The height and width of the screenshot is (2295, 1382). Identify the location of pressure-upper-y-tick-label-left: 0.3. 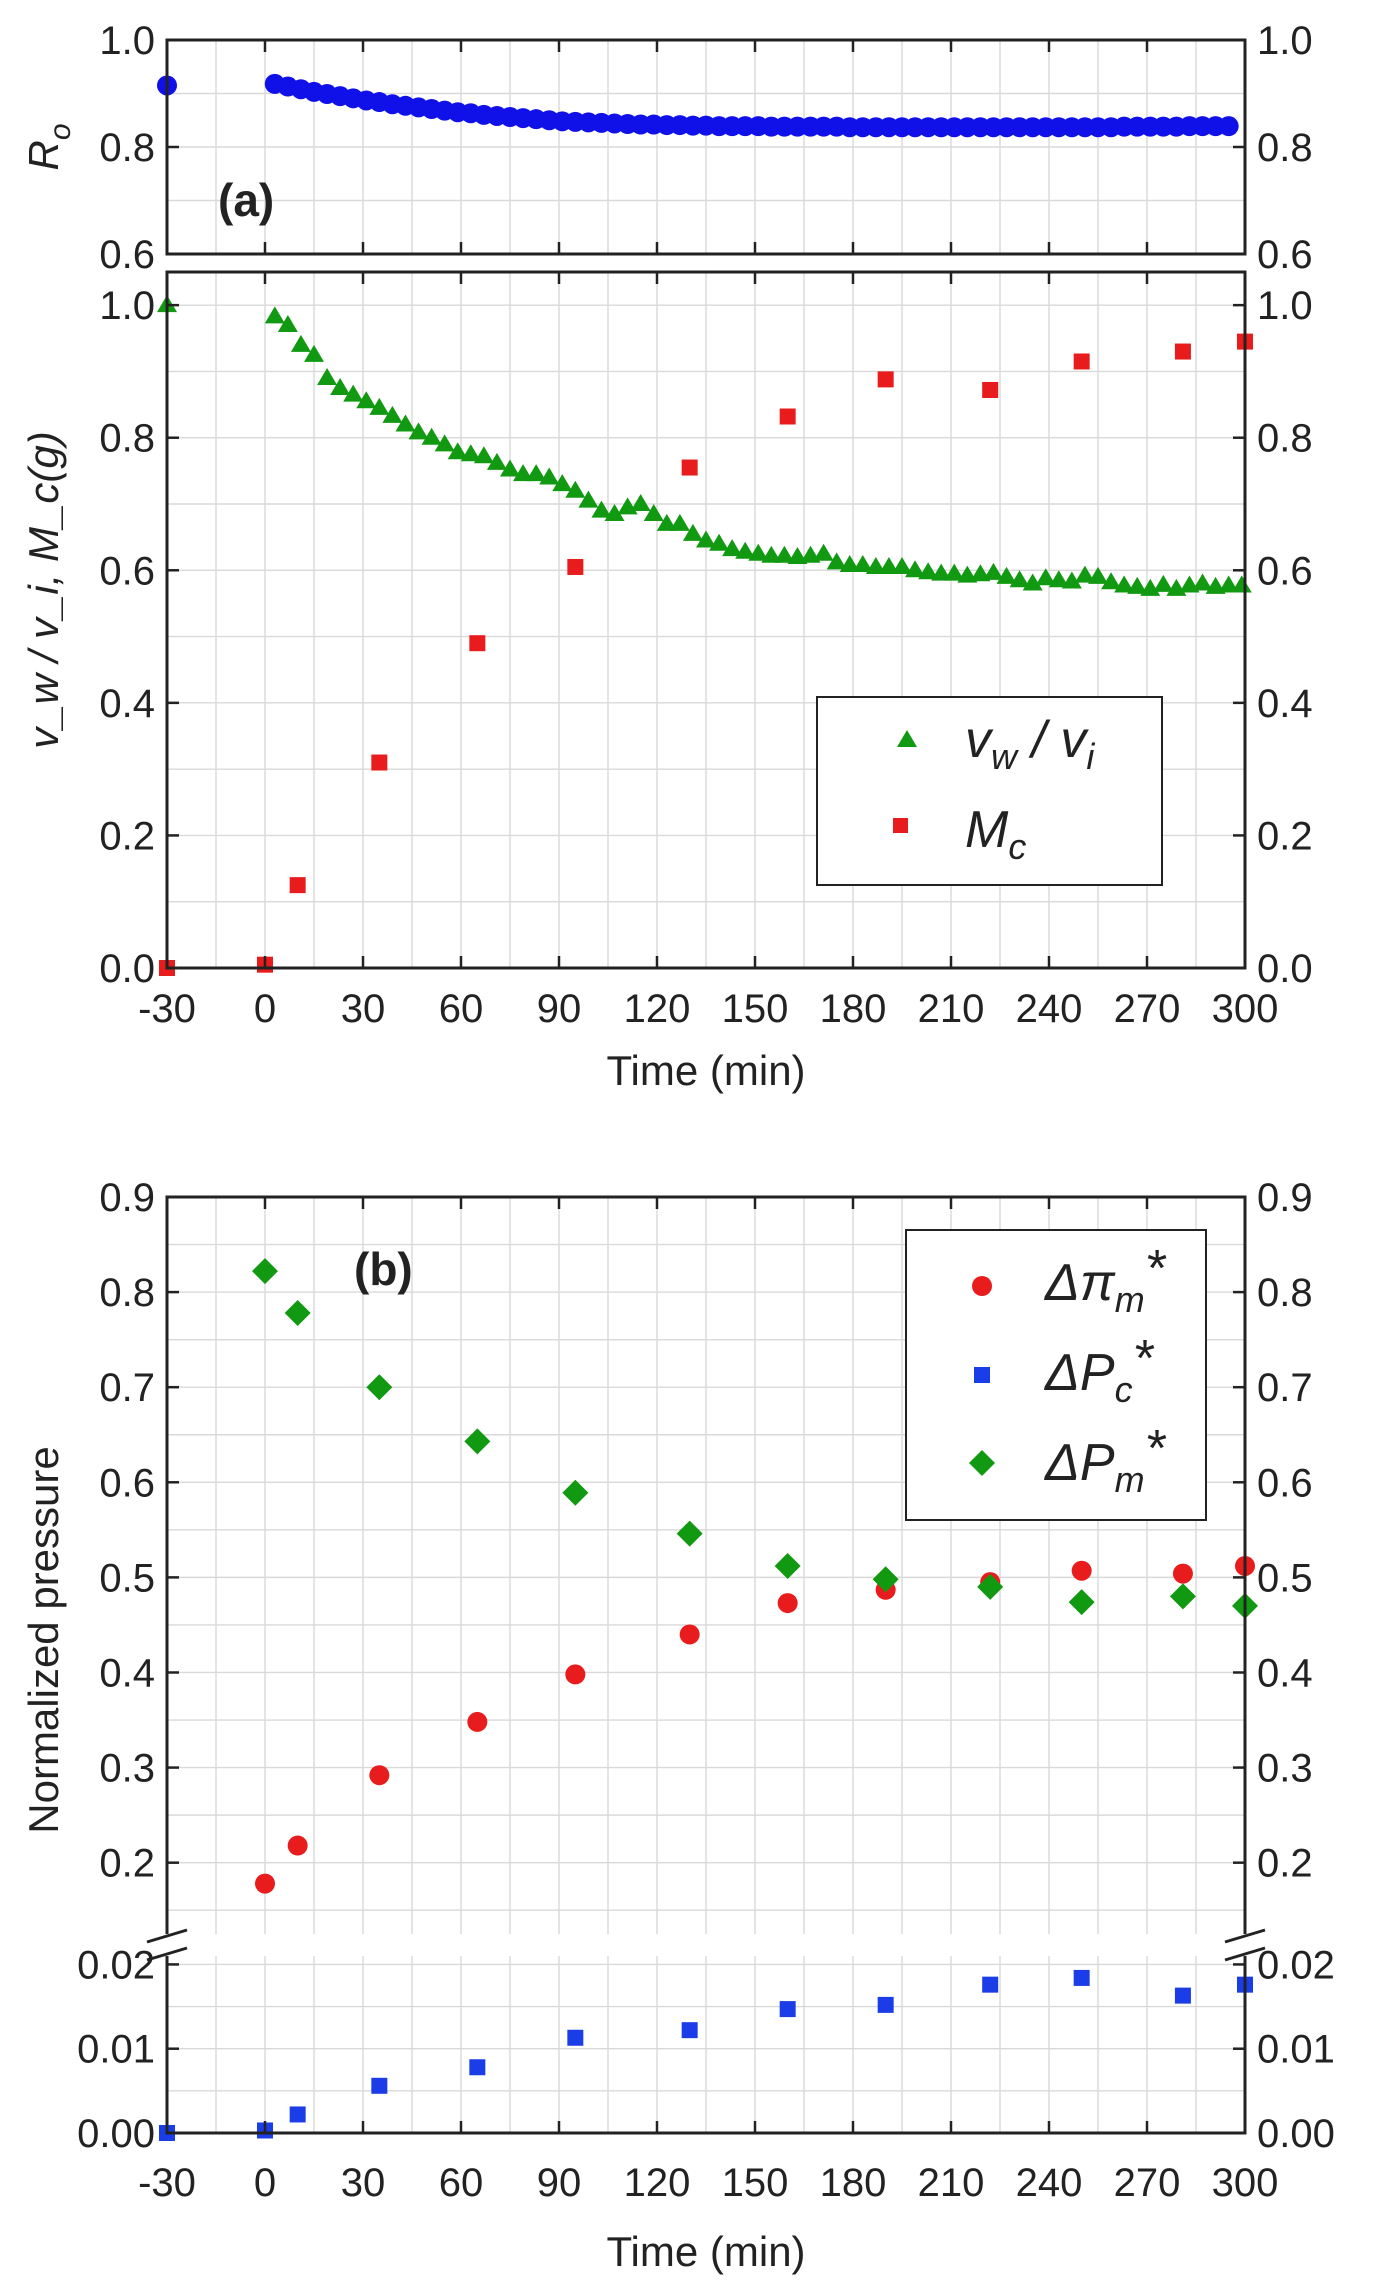
(127, 1769).